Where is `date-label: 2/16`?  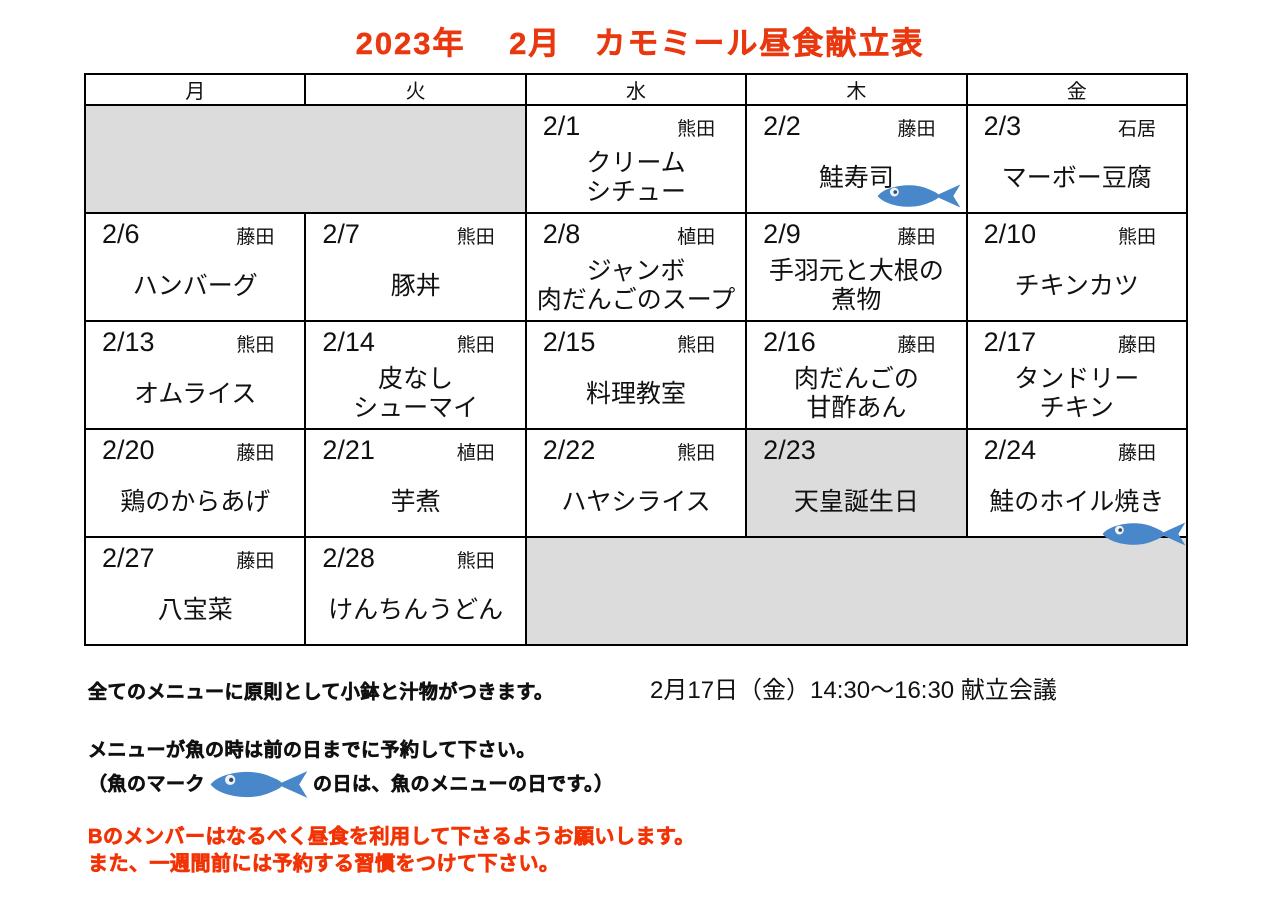
date-label: 2/16 is located at coordinates (789, 342).